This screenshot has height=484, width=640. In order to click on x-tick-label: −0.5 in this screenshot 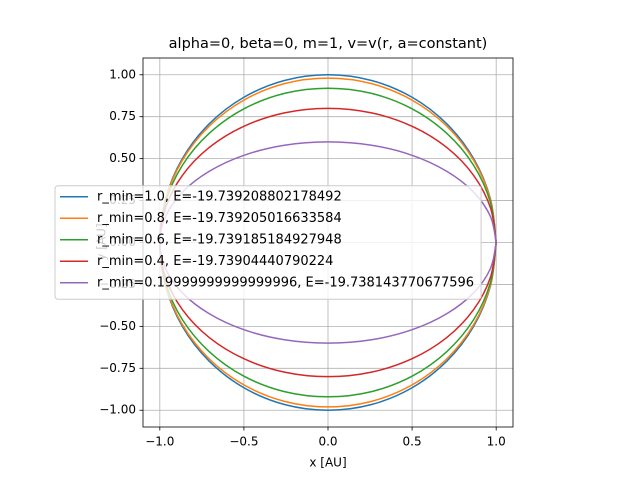, I will do `click(243, 442)`.